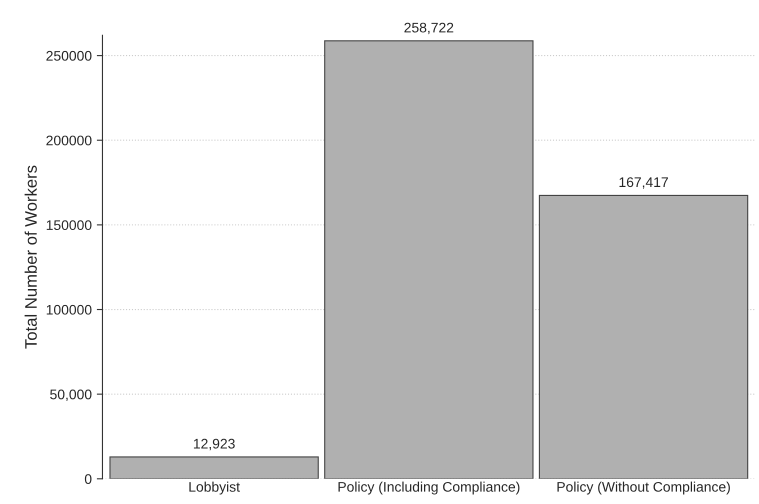  I want to click on x-tick-label: Policy (Including Compliance), so click(429, 488).